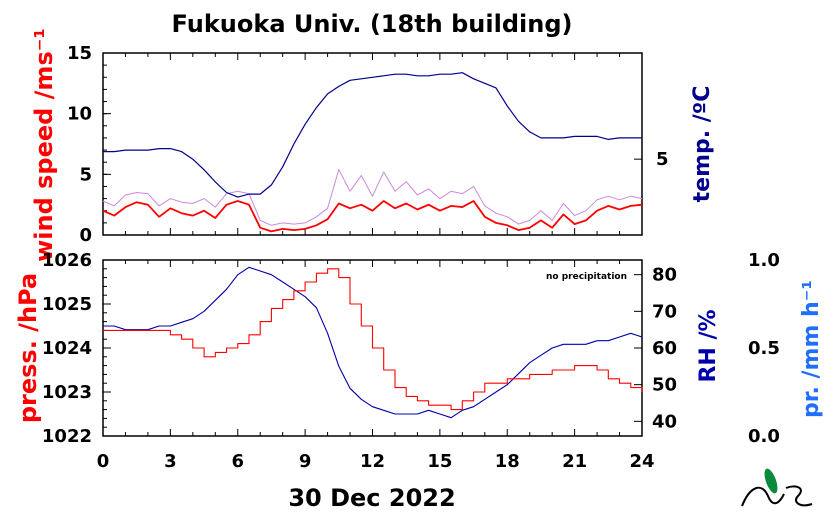 This screenshot has height=520, width=834. I want to click on mes-logo, so click(777, 487).